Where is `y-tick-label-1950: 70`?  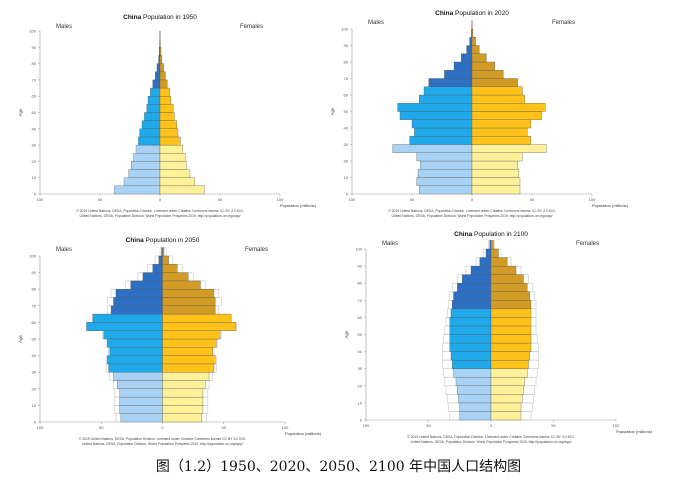 y-tick-label-1950: 70 is located at coordinates (34, 79).